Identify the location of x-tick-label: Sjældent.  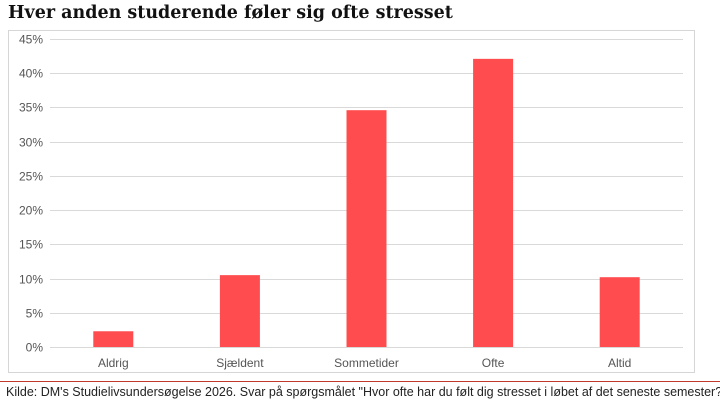
(240, 363).